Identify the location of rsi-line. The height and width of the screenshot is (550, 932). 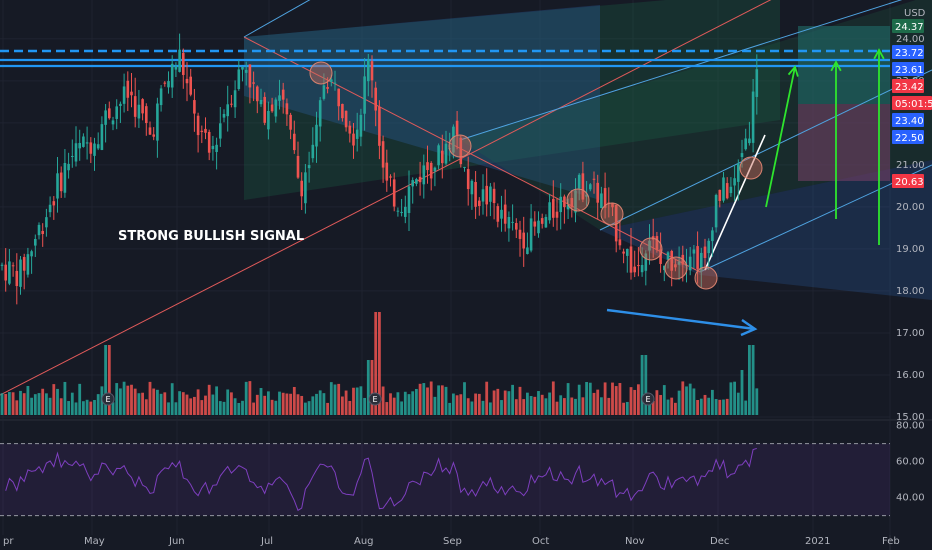
(381, 479).